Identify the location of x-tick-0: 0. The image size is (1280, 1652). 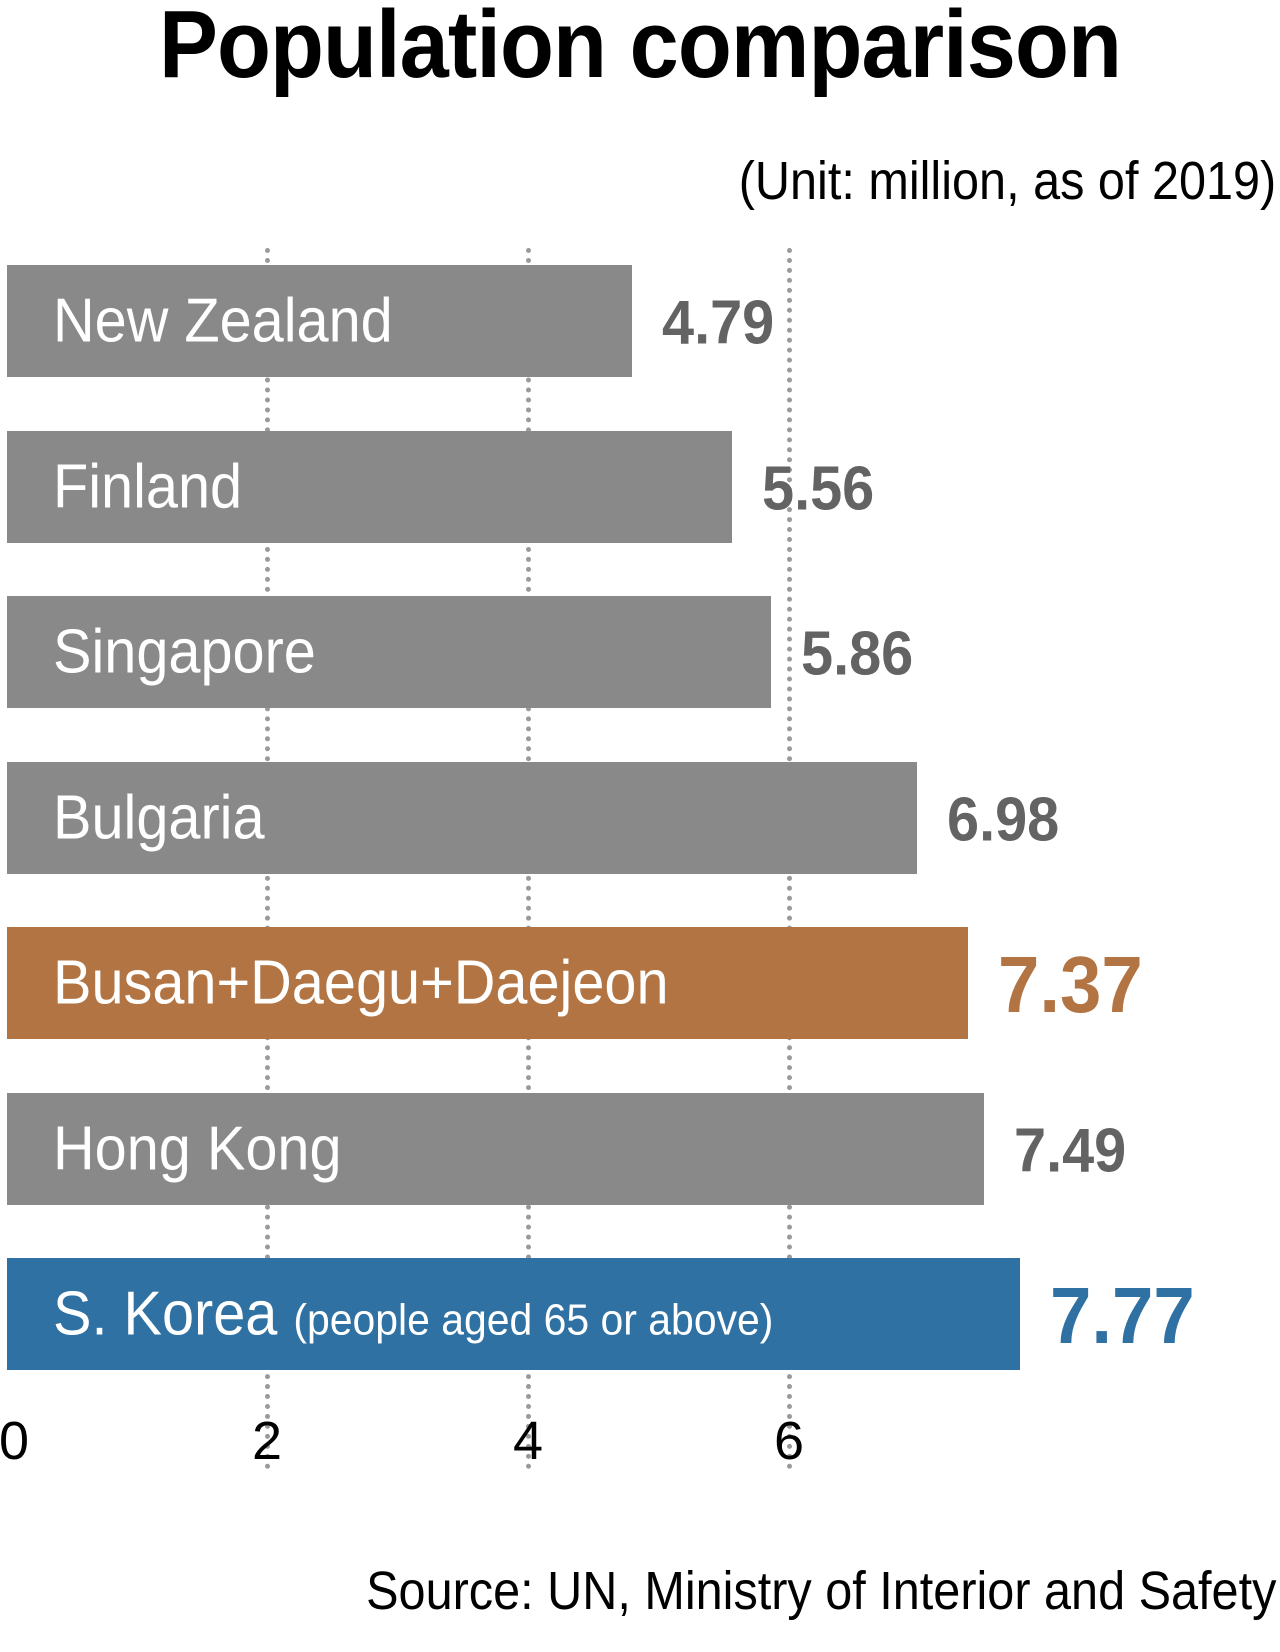
(15, 1441).